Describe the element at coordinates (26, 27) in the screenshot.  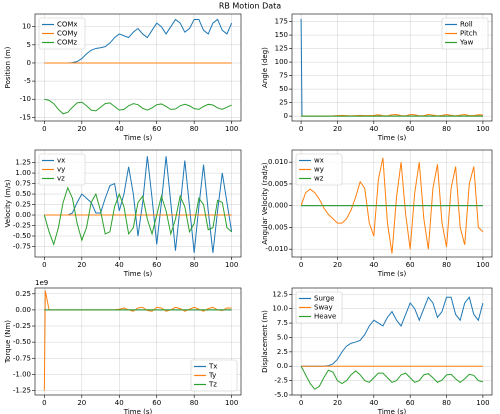
I see `y-tick-label: 10` at that location.